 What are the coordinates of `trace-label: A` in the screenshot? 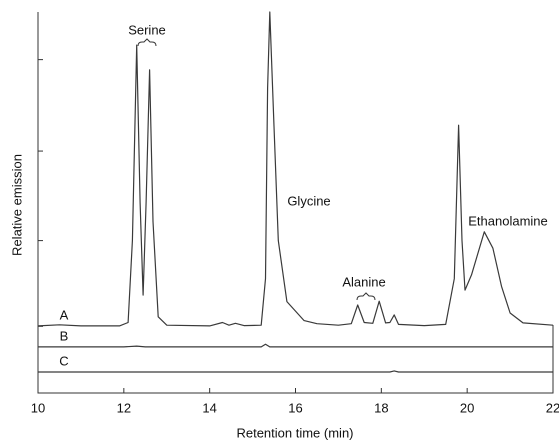 It's located at (64, 314).